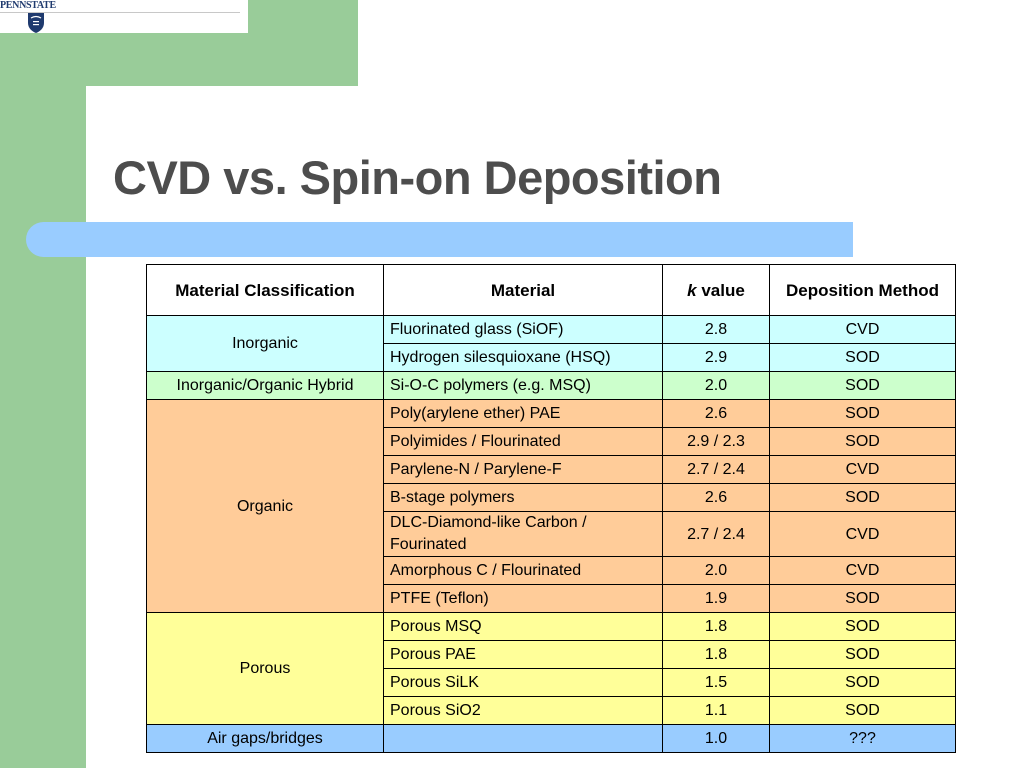  I want to click on title-underline-bar, so click(439, 239).